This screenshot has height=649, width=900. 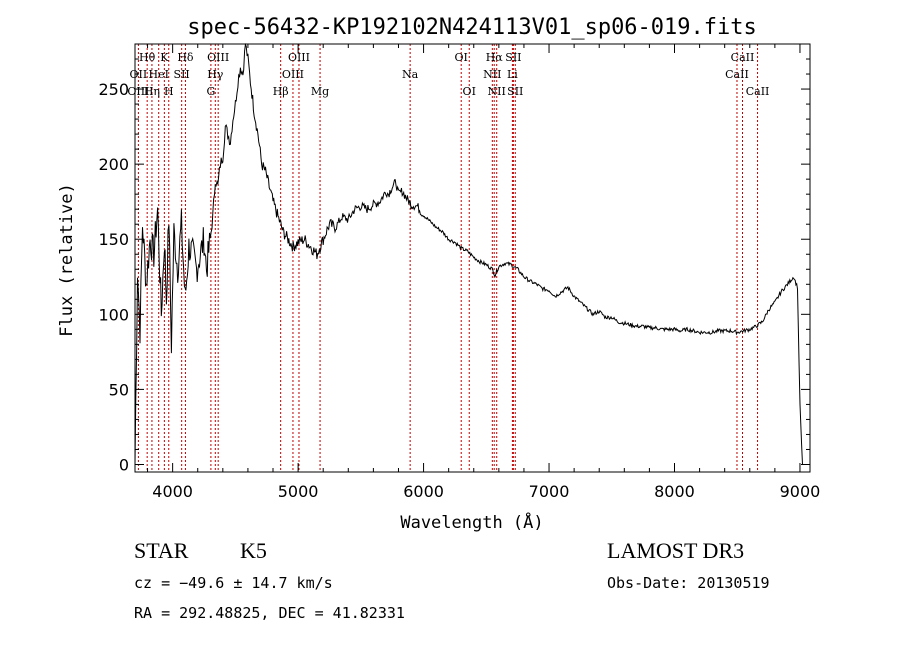 I want to click on x-tick-label: 5000, so click(x=298, y=491).